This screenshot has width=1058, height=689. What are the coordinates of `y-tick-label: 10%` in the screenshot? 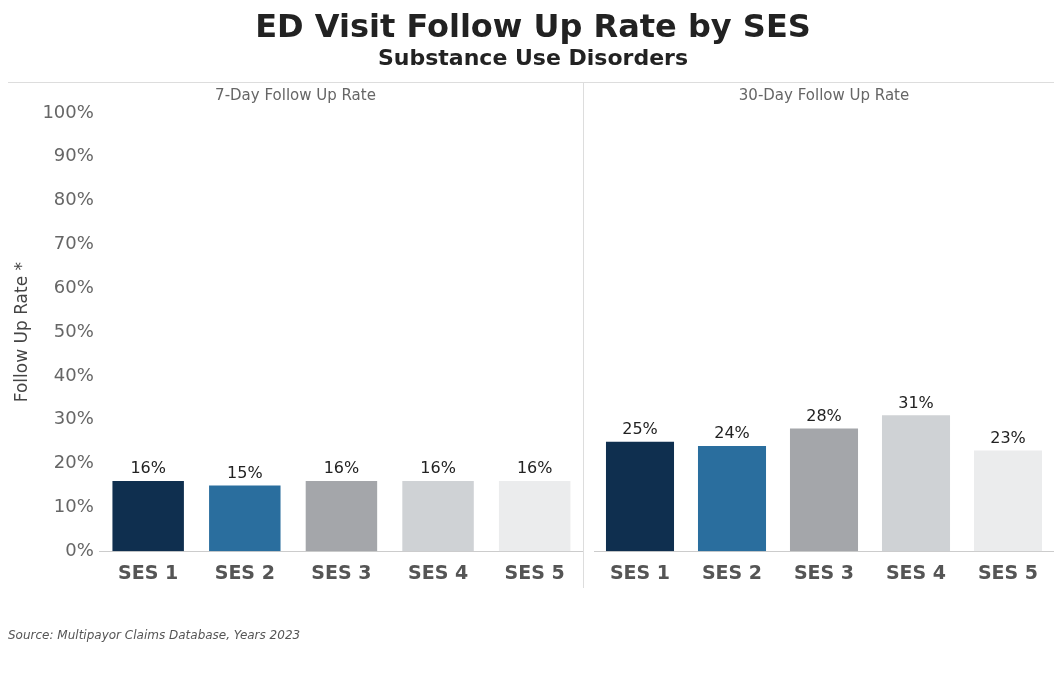 It's located at (73, 506).